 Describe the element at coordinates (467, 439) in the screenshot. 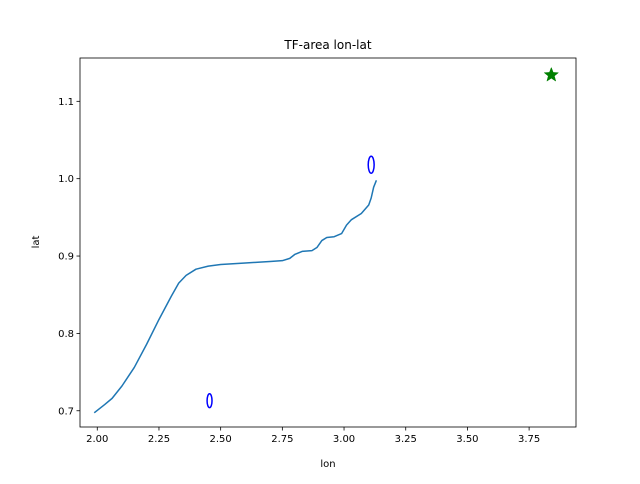

I see `x-tick-label: 3.50` at that location.